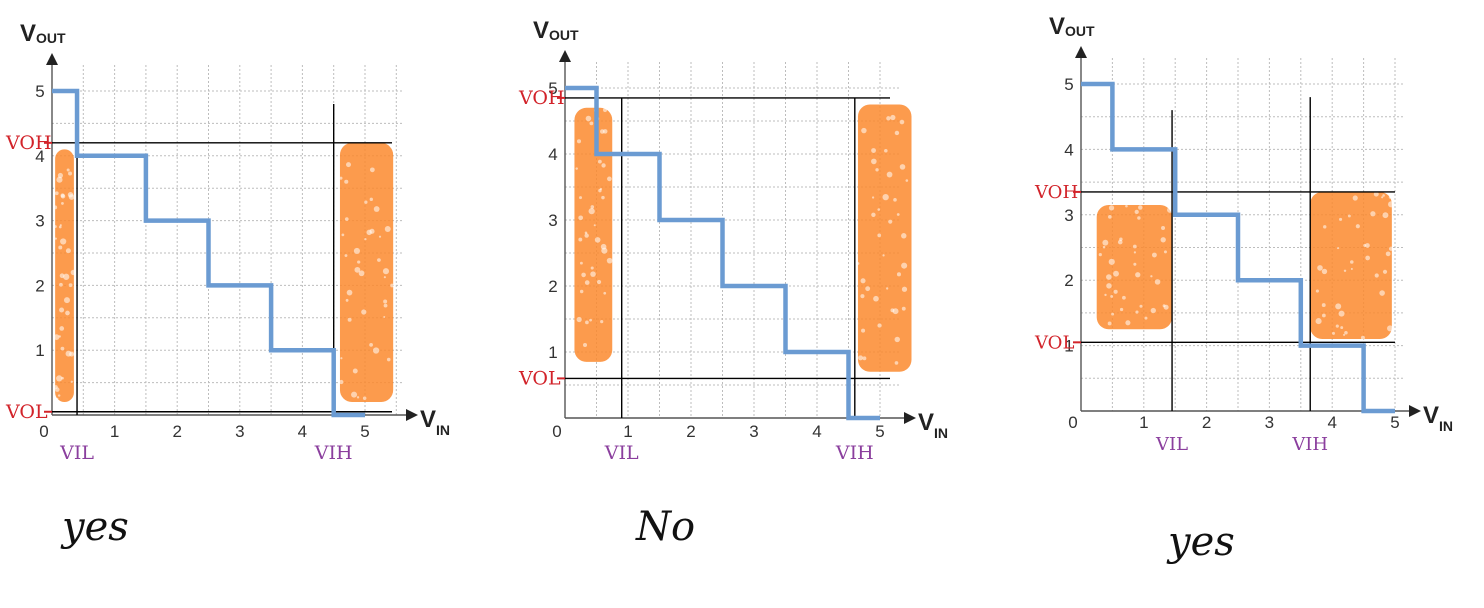 This screenshot has height=608, width=1484. I want to click on x-tick-label: 3, so click(753, 431).